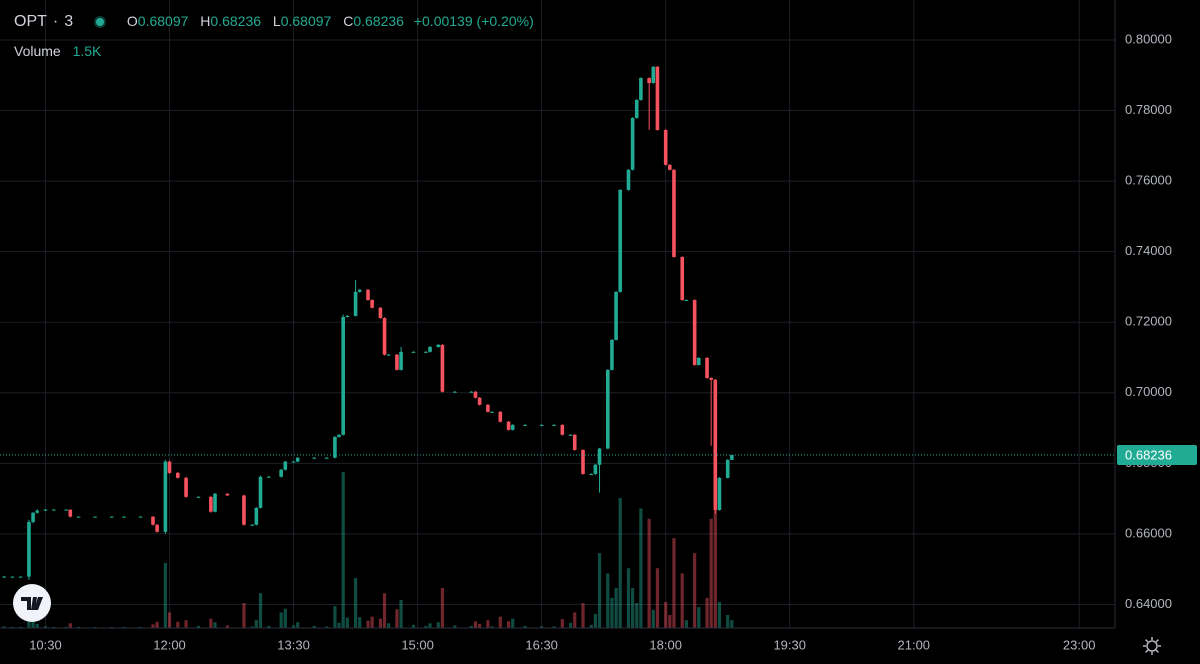 This screenshot has width=1200, height=664. What do you see at coordinates (276, 21) in the screenshot?
I see `low-label: L` at bounding box center [276, 21].